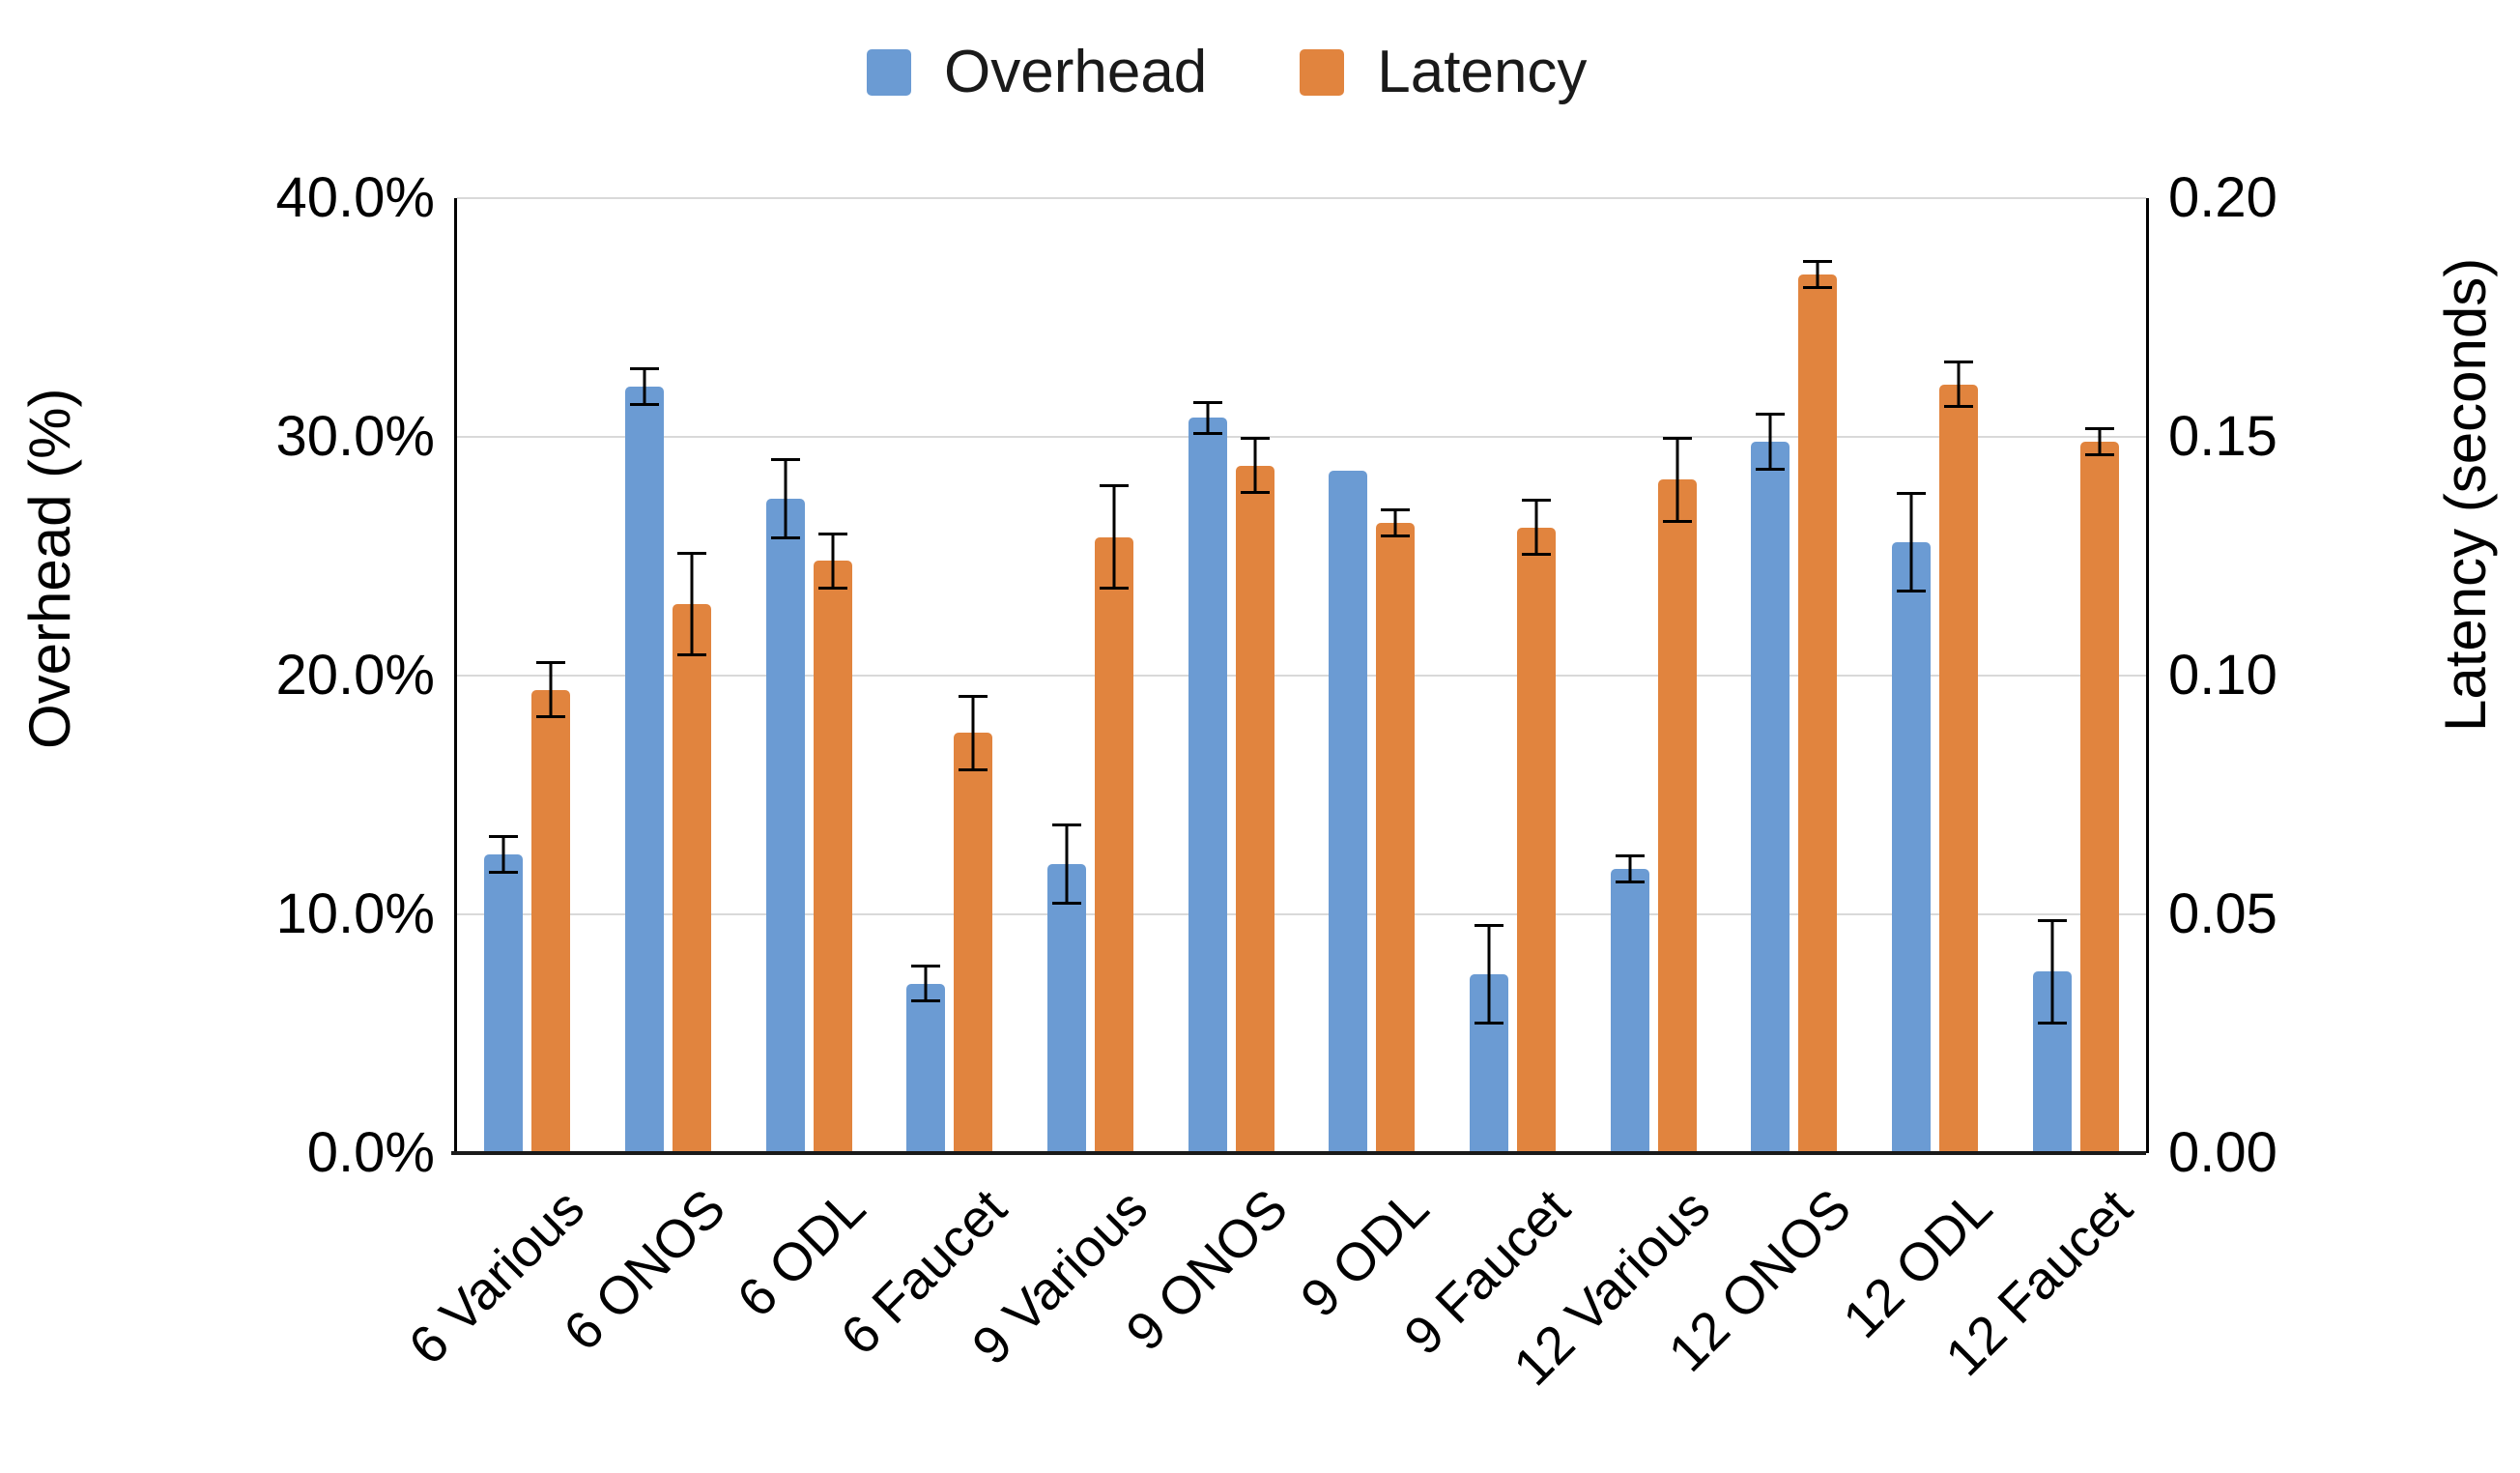 Image resolution: width=2520 pixels, height=1473 pixels. Describe the element at coordinates (1912, 847) in the screenshot. I see `overhead-bar-12-odl` at that location.